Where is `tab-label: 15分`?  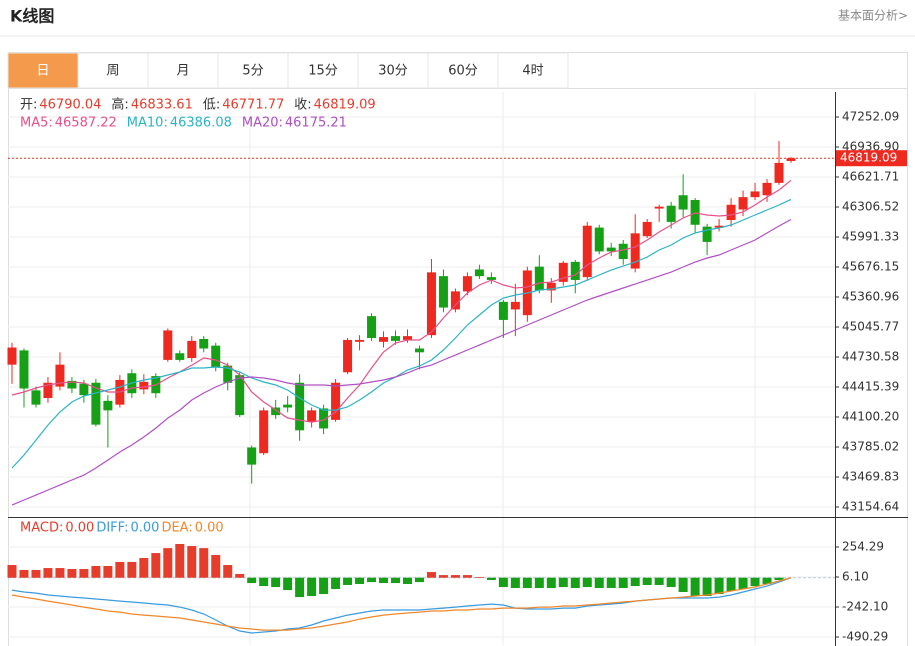 tab-label: 15分 is located at coordinates (323, 71).